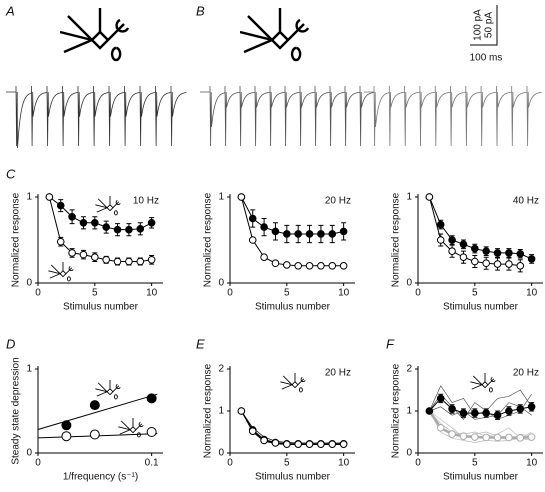 Image resolution: width=545 pixels, height=492 pixels. What do you see at coordinates (478, 25) in the screenshot?
I see `scale-label: 100 pA` at bounding box center [478, 25].